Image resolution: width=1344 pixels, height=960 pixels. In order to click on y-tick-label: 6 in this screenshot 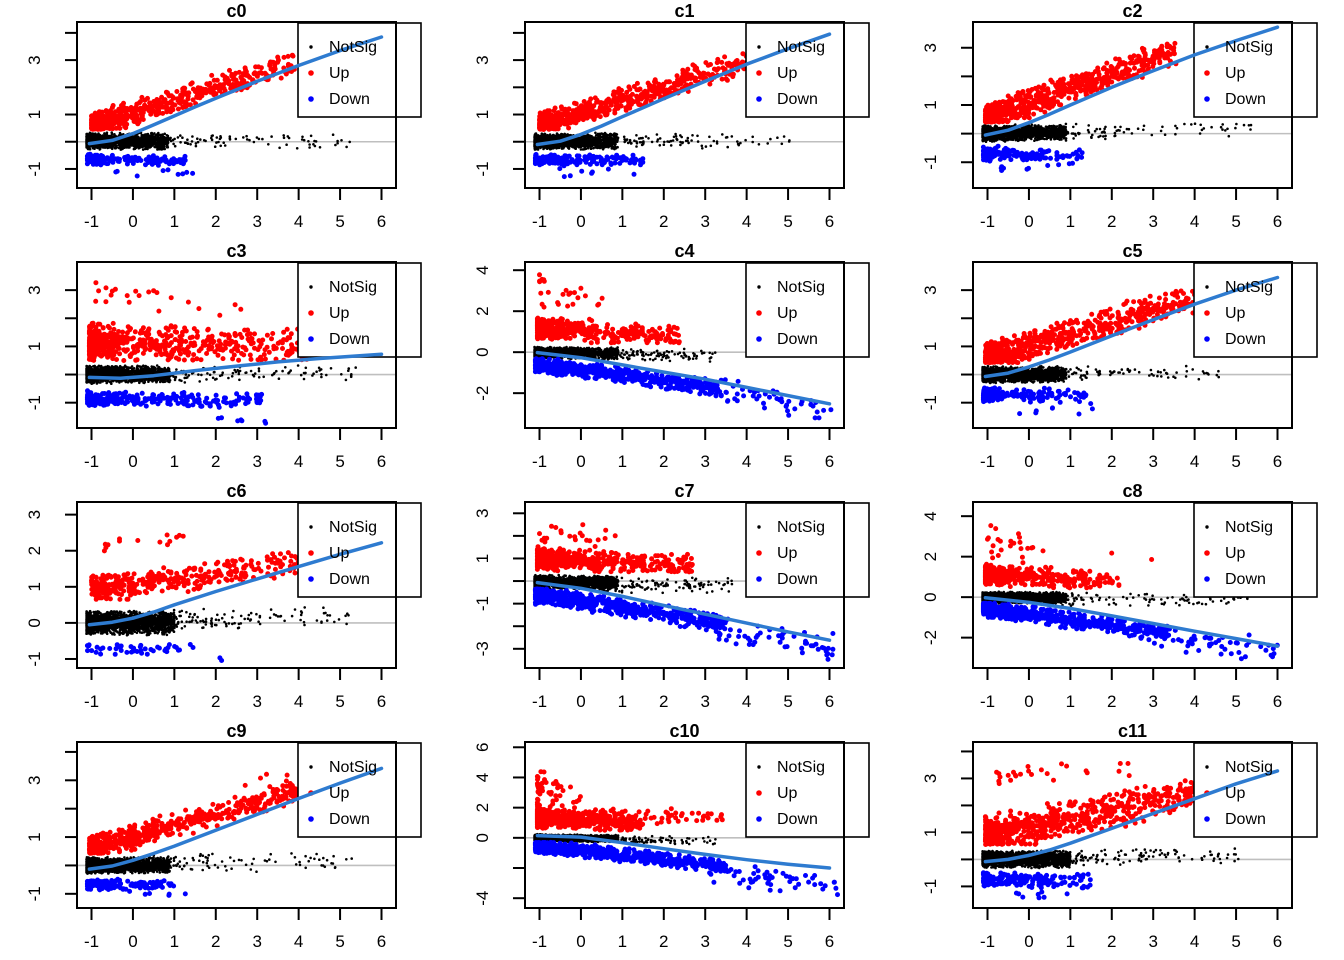, I will do `click(482, 747)`.